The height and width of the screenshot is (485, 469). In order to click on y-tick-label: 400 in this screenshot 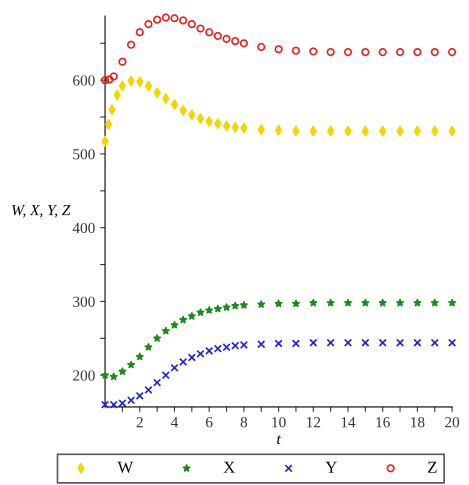, I will do `click(83, 228)`.